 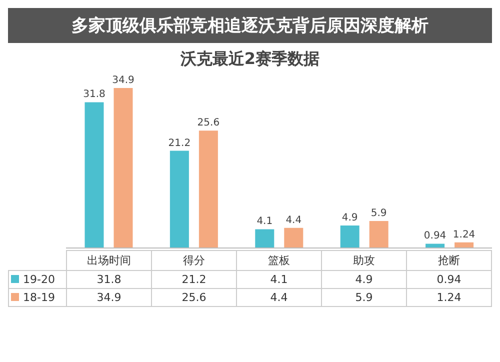 I want to click on data-label: 0.94, so click(x=435, y=236).